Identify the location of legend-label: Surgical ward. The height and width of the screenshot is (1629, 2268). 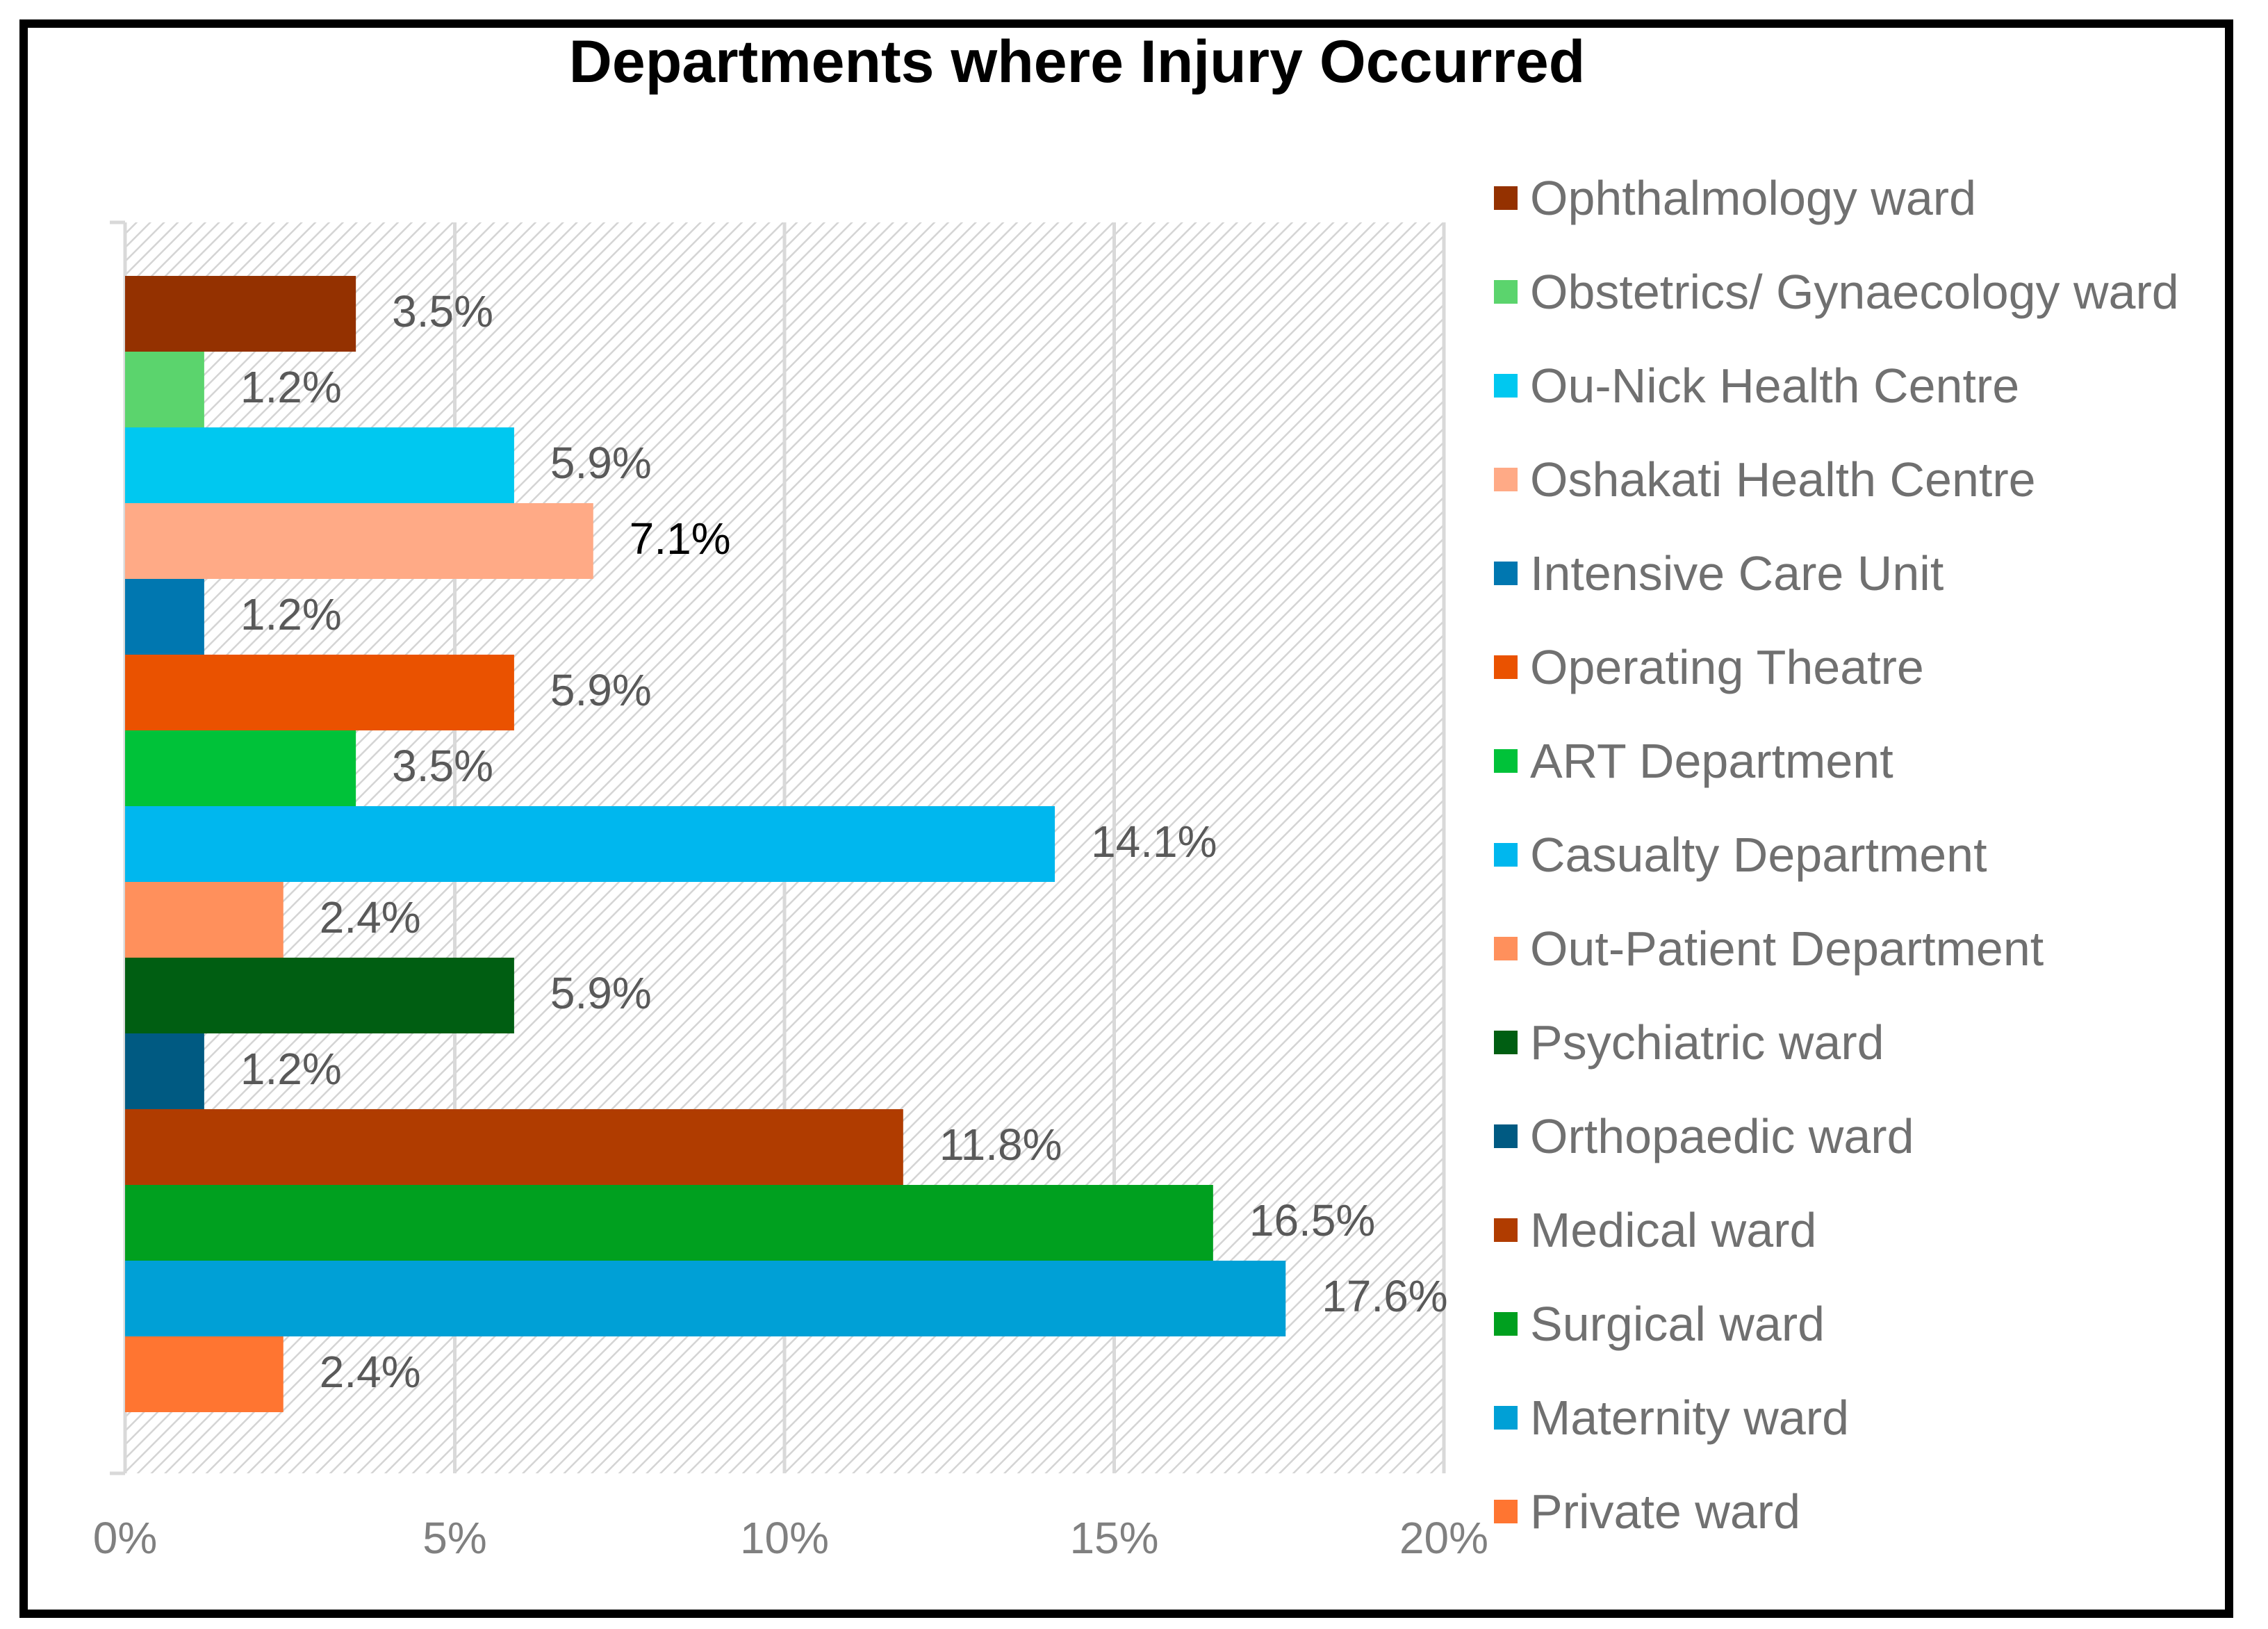
(1677, 1324).